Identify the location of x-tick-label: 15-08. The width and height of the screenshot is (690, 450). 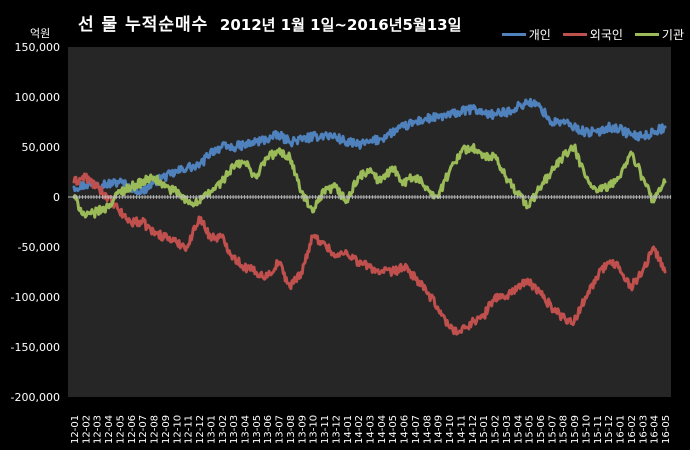
(564, 429).